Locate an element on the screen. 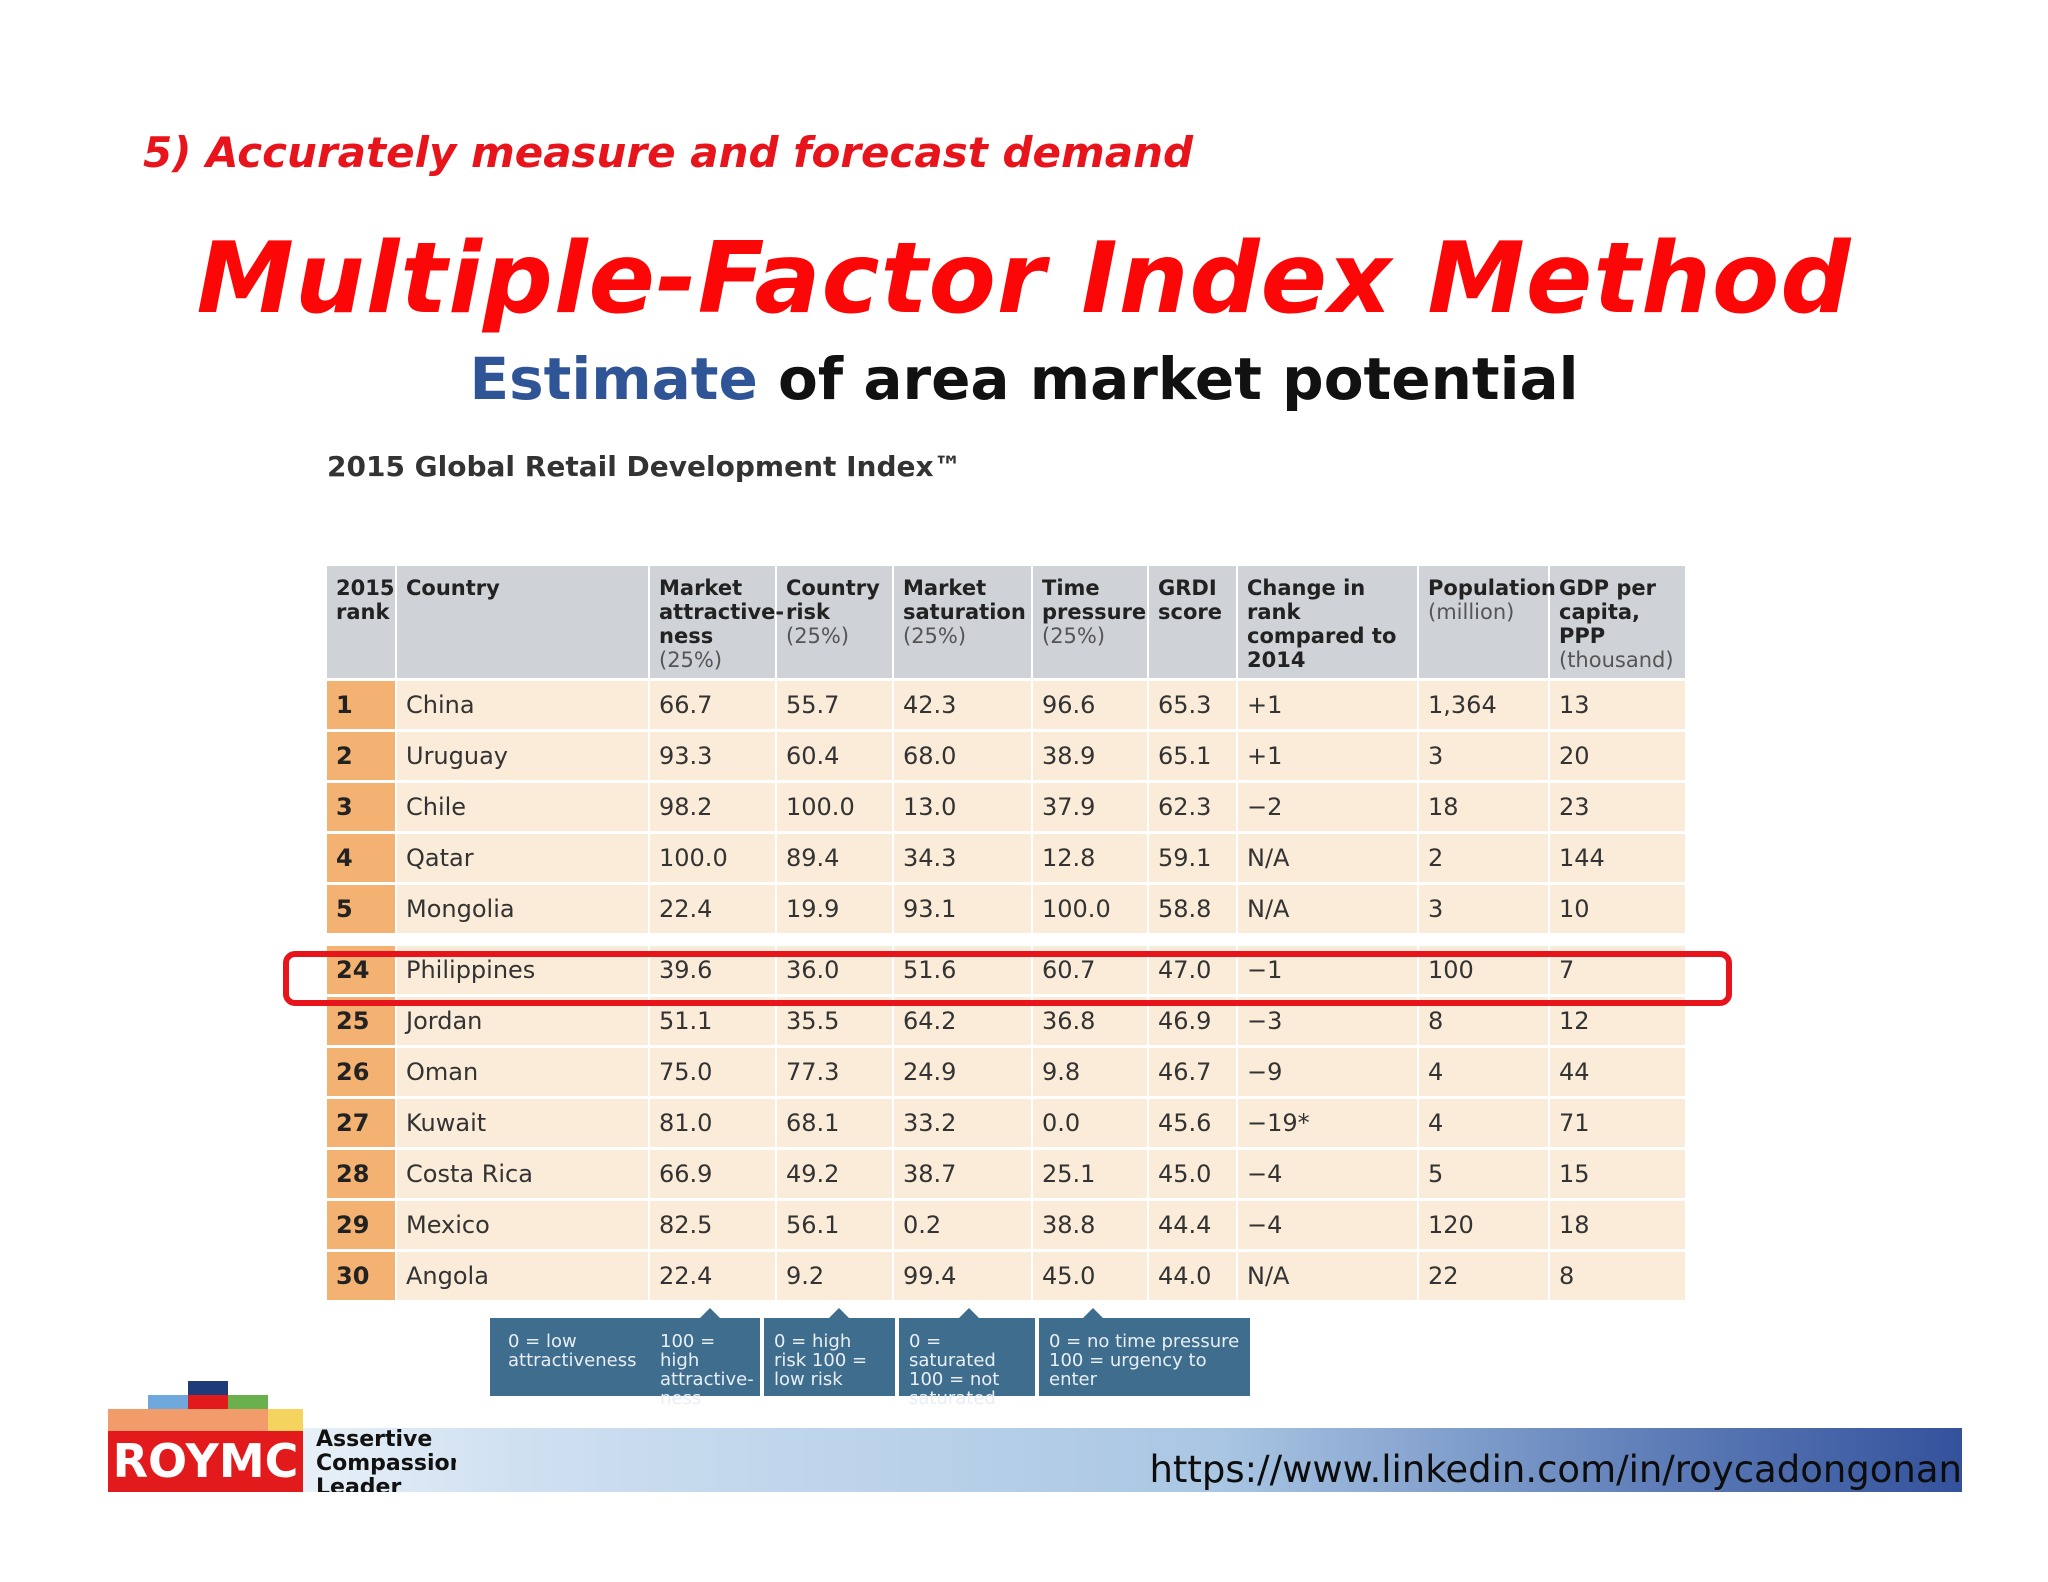  table-row: 4 Qatar 100.0 89.4 34.3 12.8 59.1 N/A 2 144 is located at coordinates (1007, 858).